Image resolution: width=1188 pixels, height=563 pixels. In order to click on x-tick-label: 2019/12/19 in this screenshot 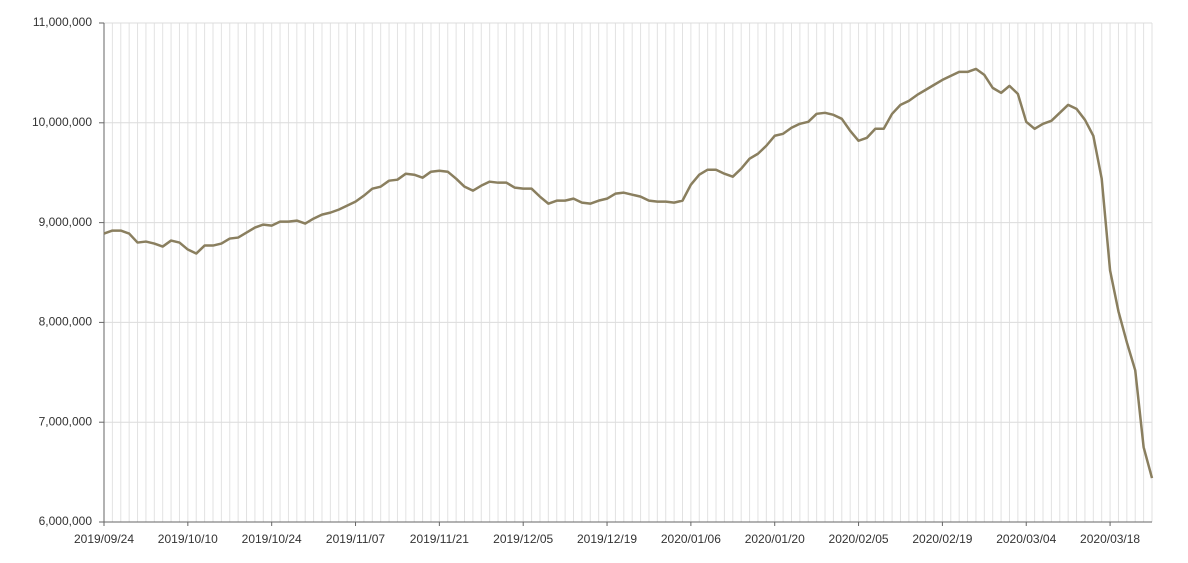, I will do `click(607, 539)`.